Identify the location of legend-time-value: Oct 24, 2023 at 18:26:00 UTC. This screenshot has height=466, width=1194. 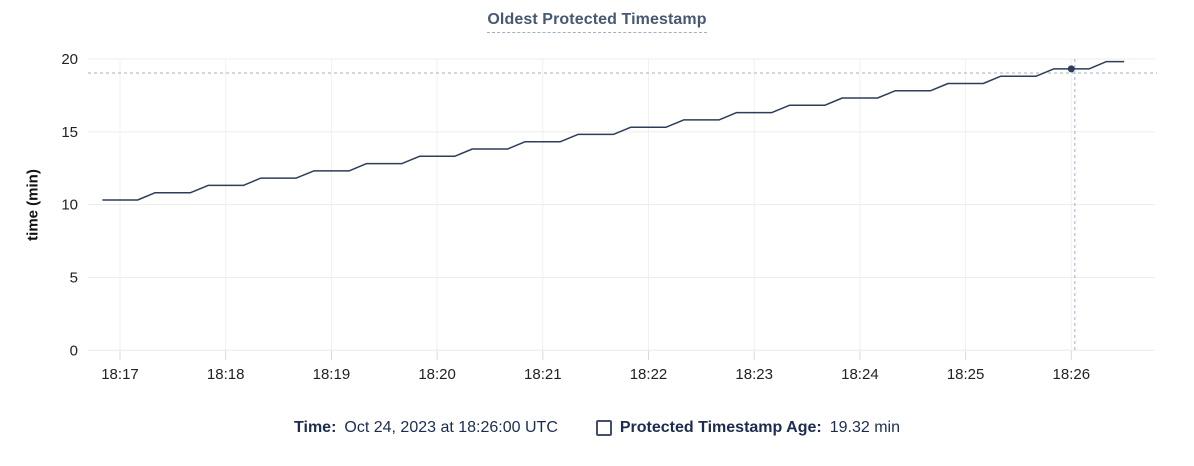
(451, 427).